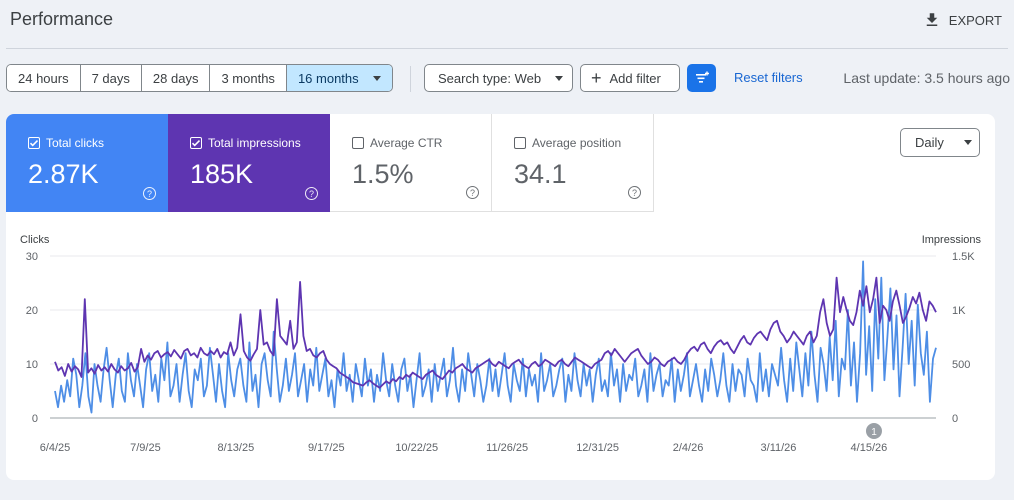  I want to click on y-right-tick-label: 0, so click(955, 419).